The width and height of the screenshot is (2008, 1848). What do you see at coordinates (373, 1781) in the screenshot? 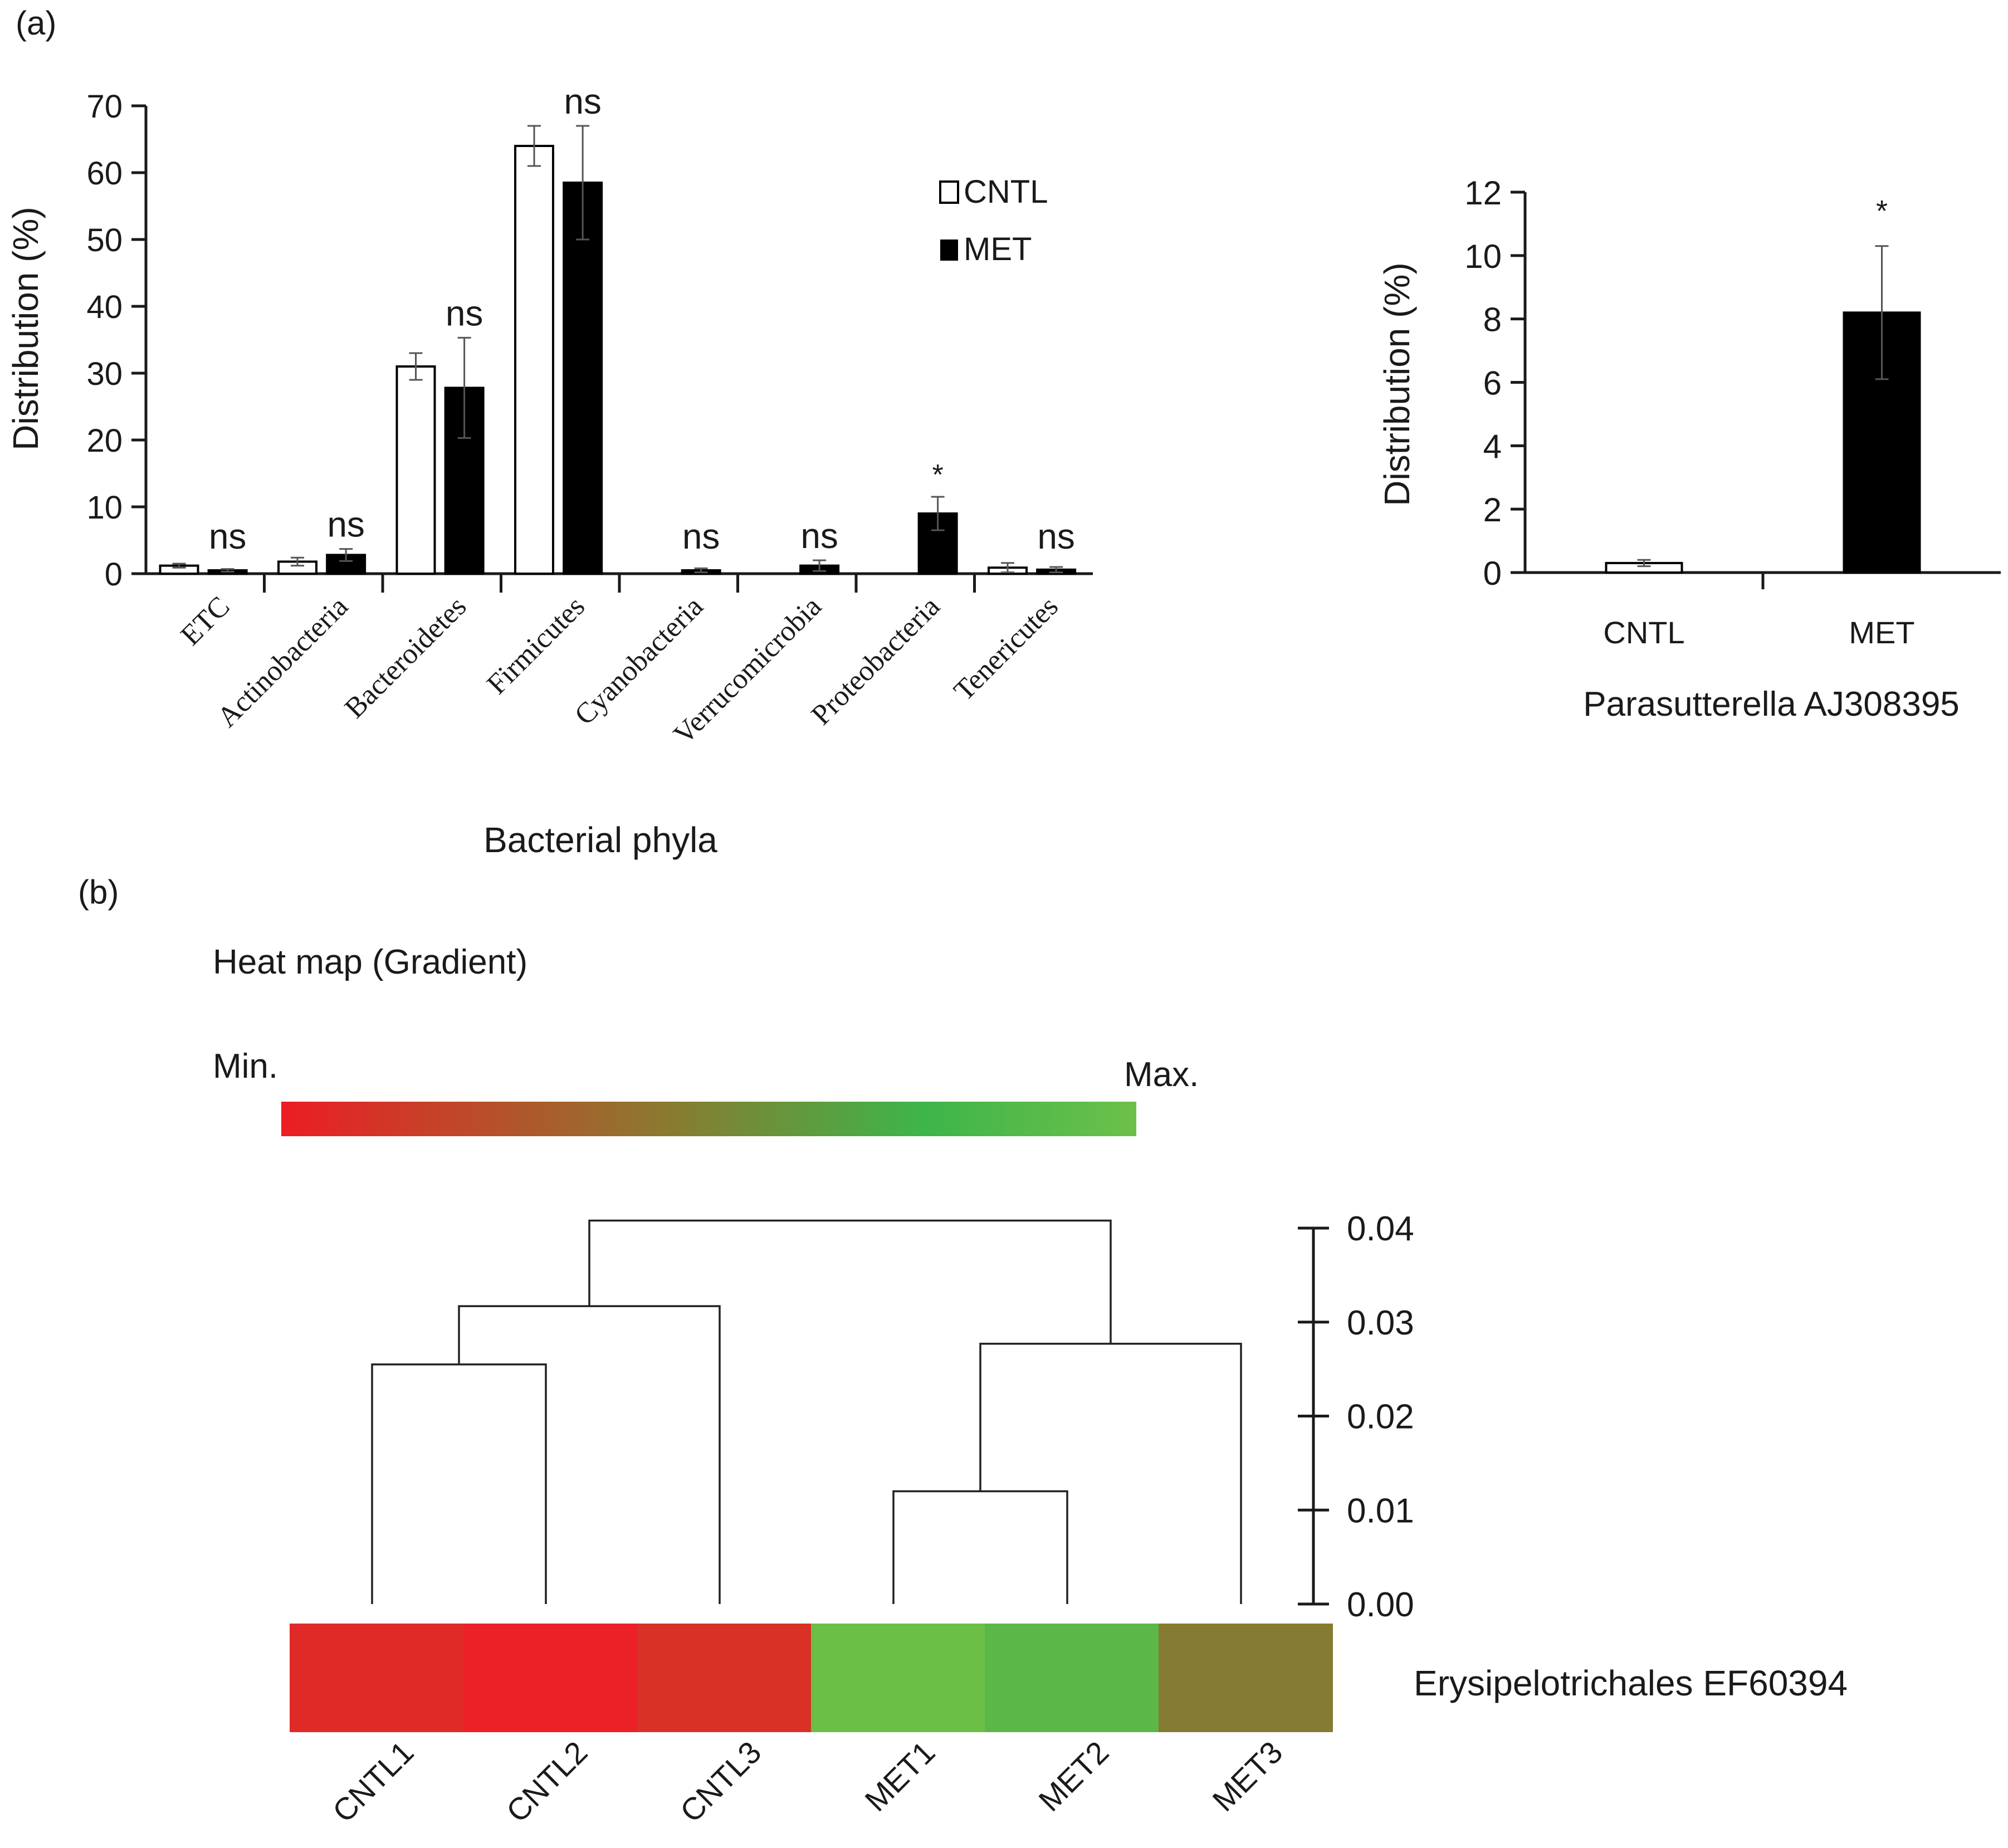
I see `heatmap-sample-label: CNTL1` at bounding box center [373, 1781].